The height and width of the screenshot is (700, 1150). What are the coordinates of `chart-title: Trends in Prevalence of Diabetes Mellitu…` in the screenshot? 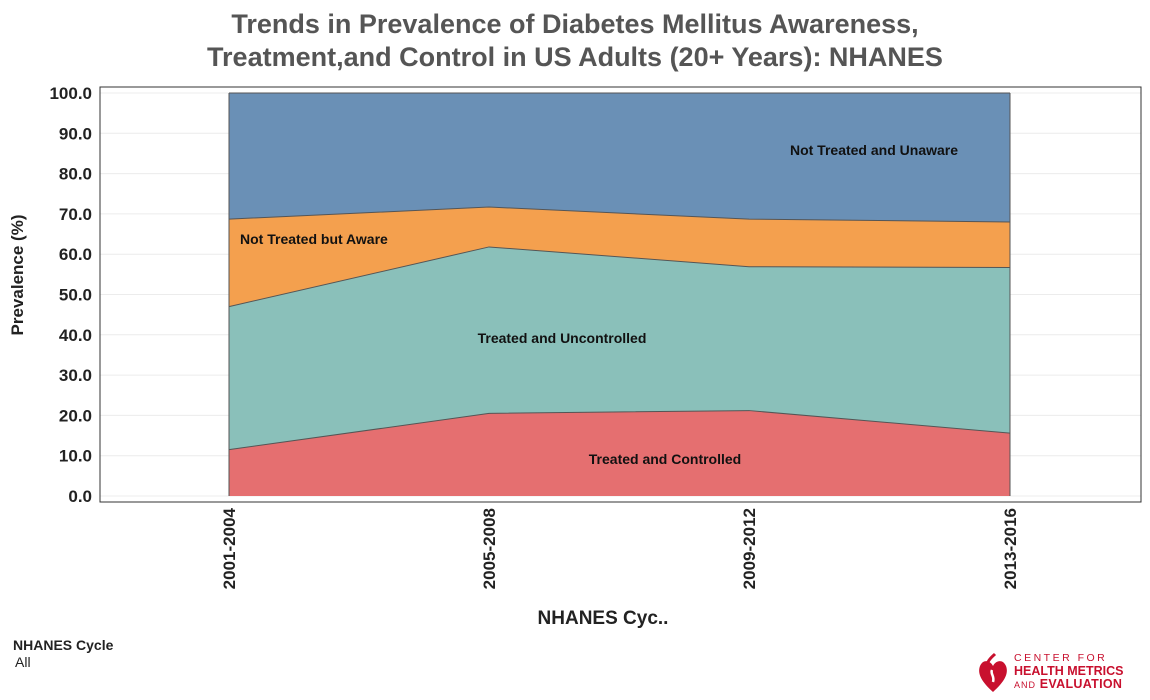 It's located at (575, 41).